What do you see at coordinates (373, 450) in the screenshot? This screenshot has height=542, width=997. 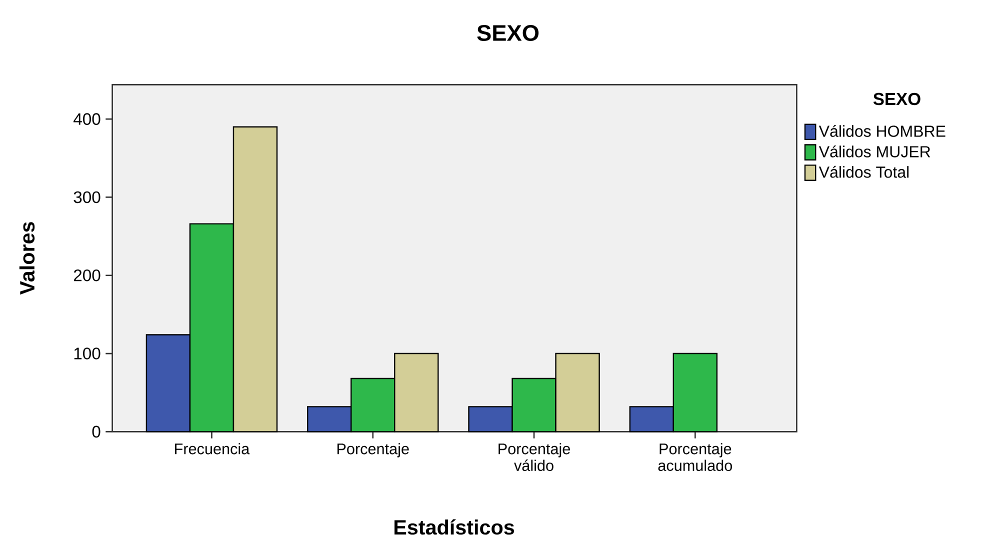 I see `x-tick-label: Porcentaje` at bounding box center [373, 450].